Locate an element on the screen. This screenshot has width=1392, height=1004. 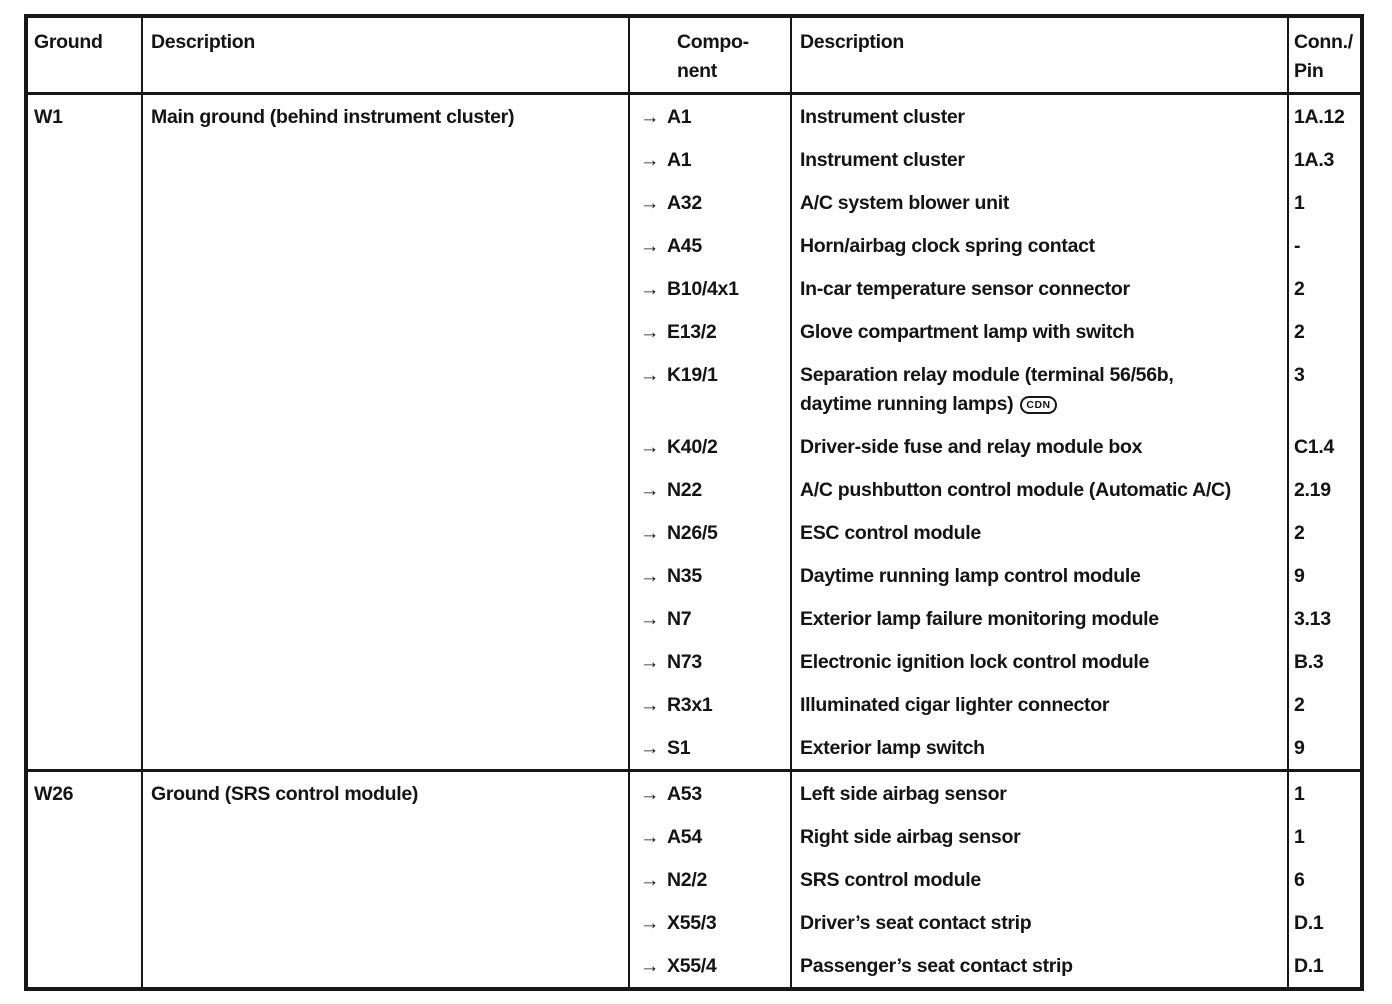
ground-cell-label: W26 is located at coordinates (54, 794).